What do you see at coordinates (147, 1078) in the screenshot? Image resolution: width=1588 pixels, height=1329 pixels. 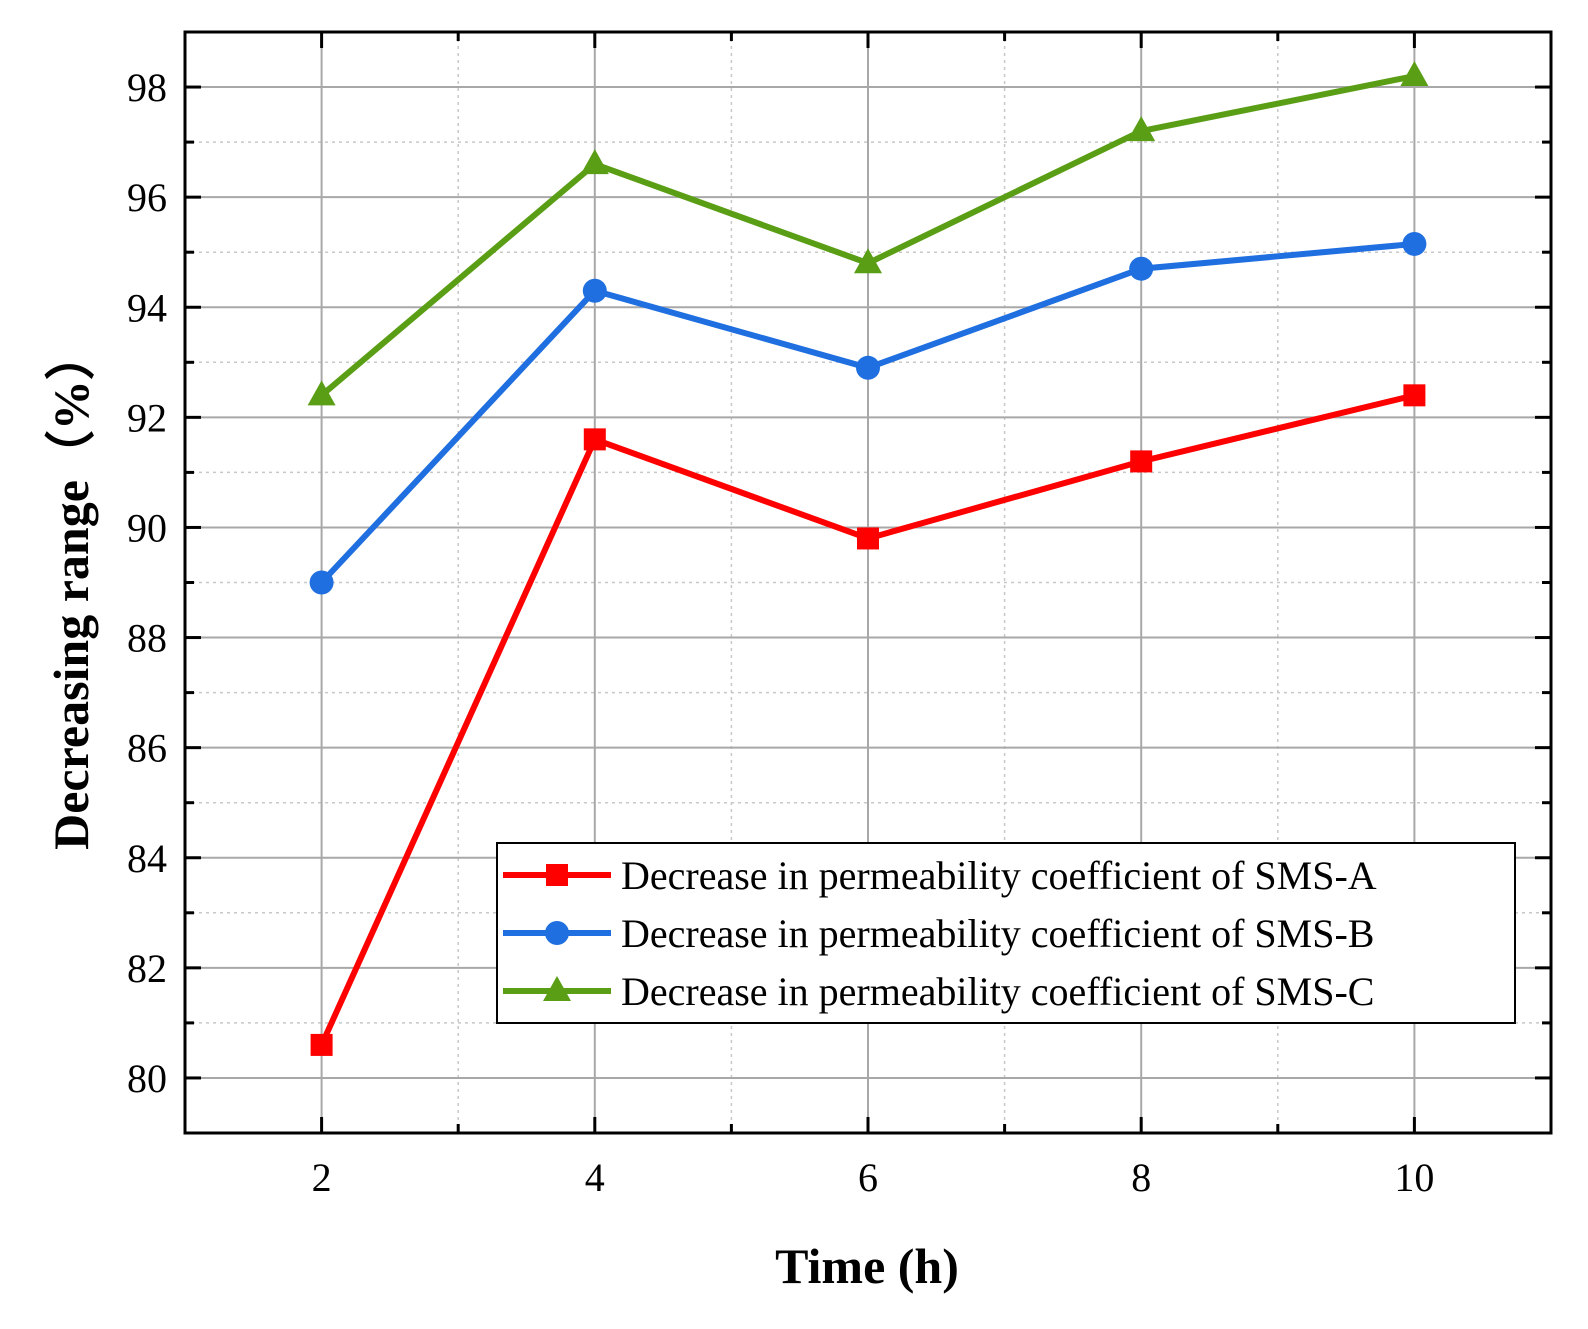 I see `y-tick-label: 80` at bounding box center [147, 1078].